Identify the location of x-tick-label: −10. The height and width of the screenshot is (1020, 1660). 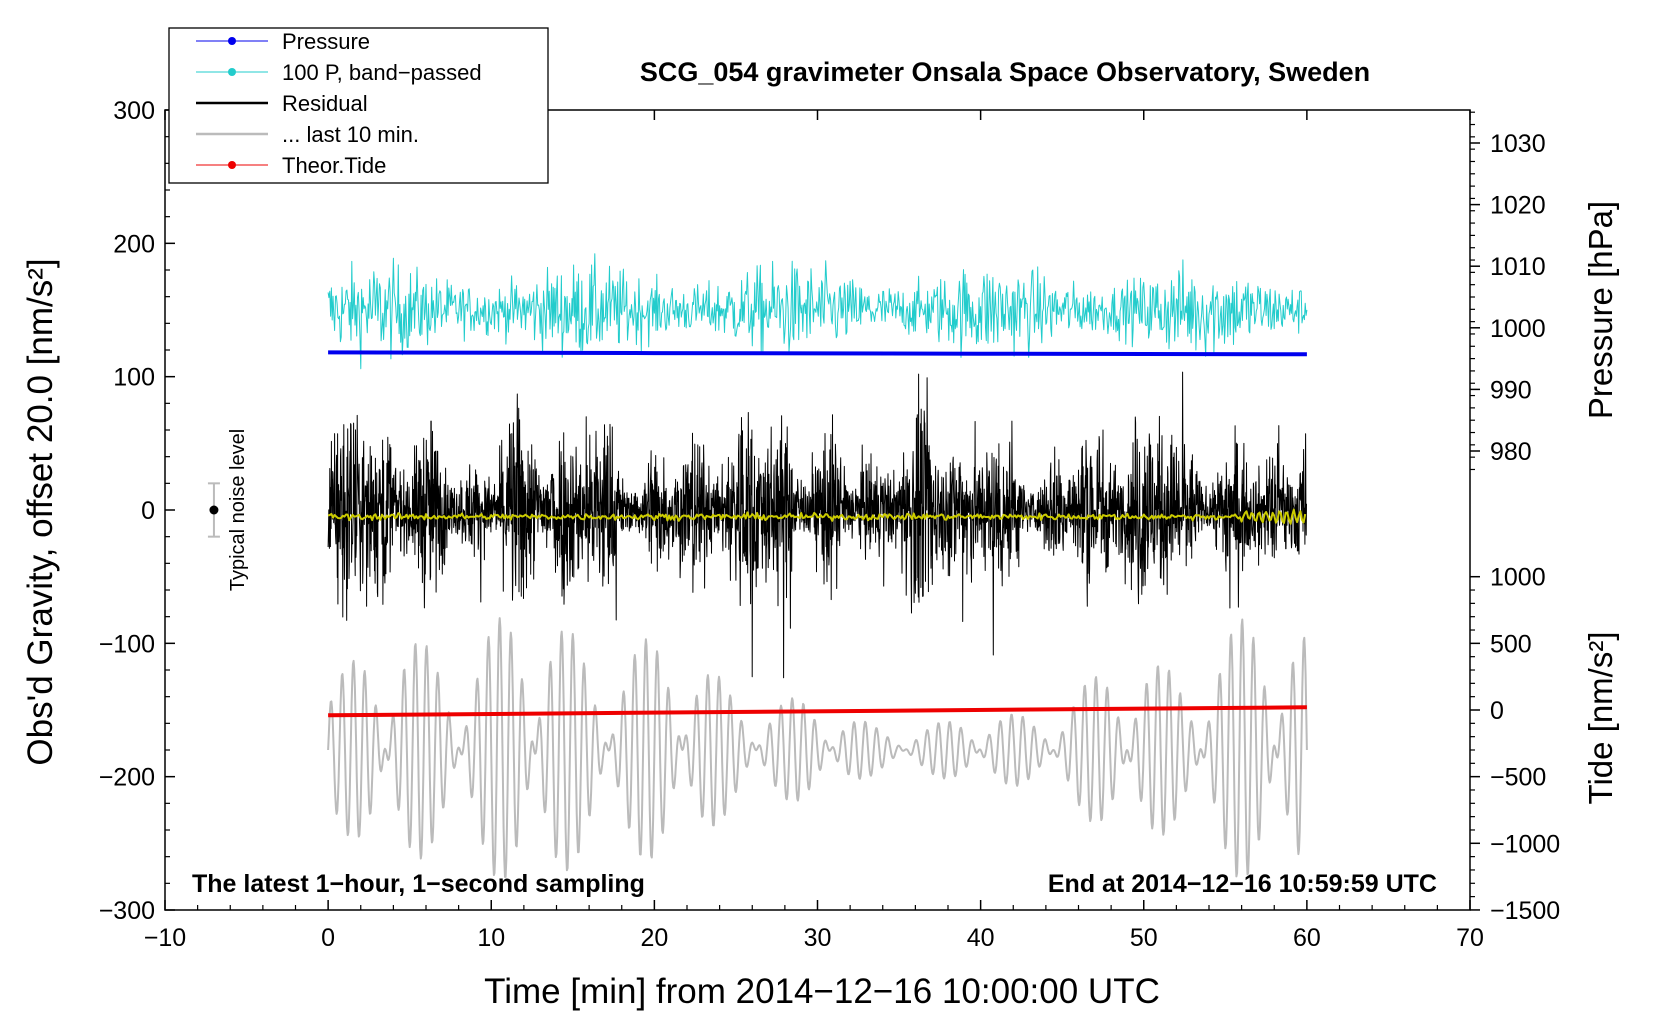
(165, 938).